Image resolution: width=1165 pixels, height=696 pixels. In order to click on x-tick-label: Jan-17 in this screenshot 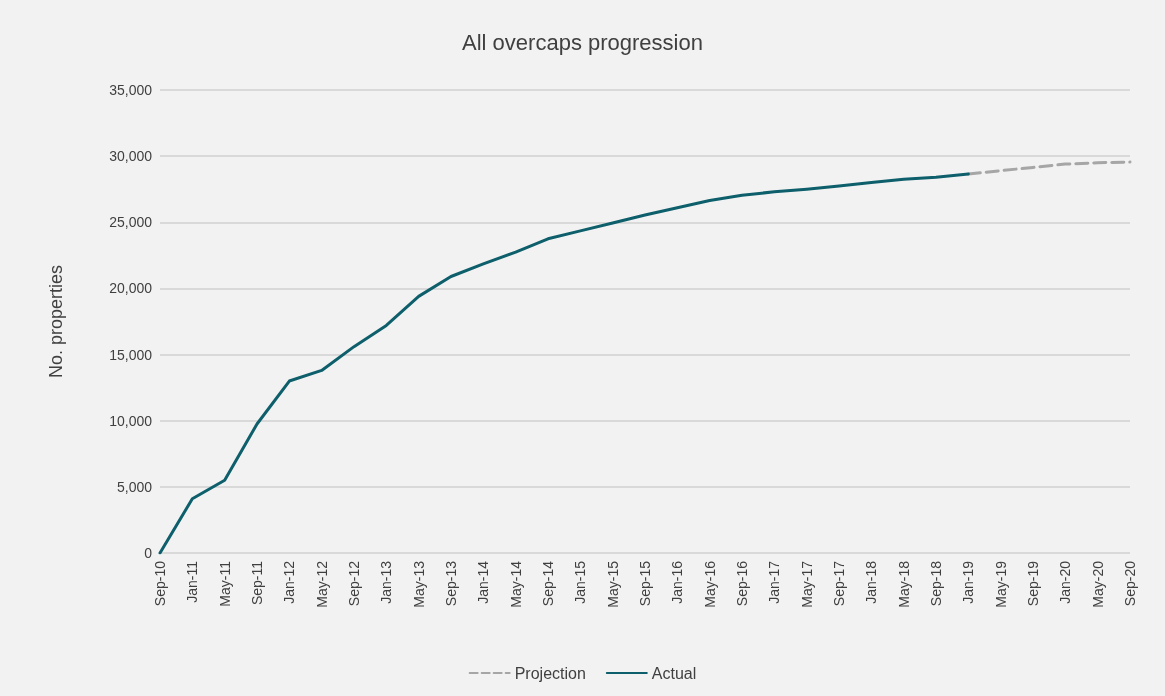, I will do `click(774, 582)`.